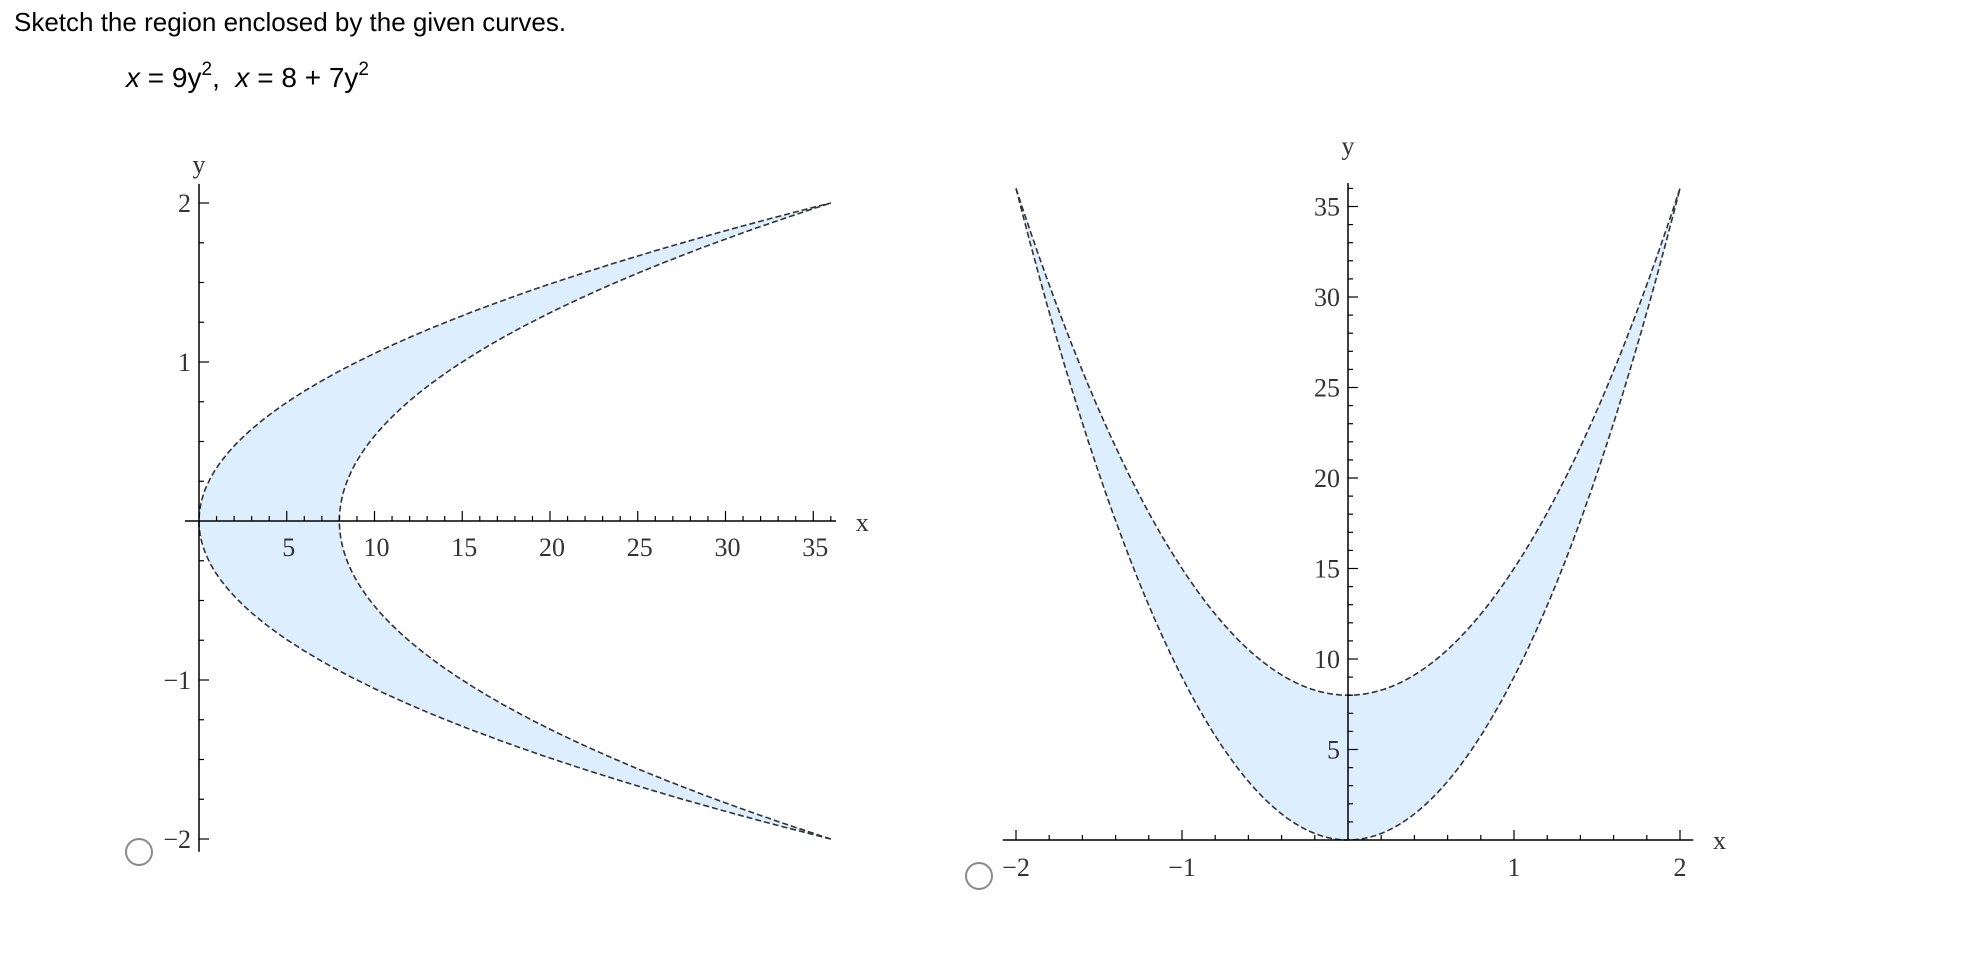 This screenshot has width=1980, height=954. I want to click on y-tick-label: 25, so click(1327, 388).